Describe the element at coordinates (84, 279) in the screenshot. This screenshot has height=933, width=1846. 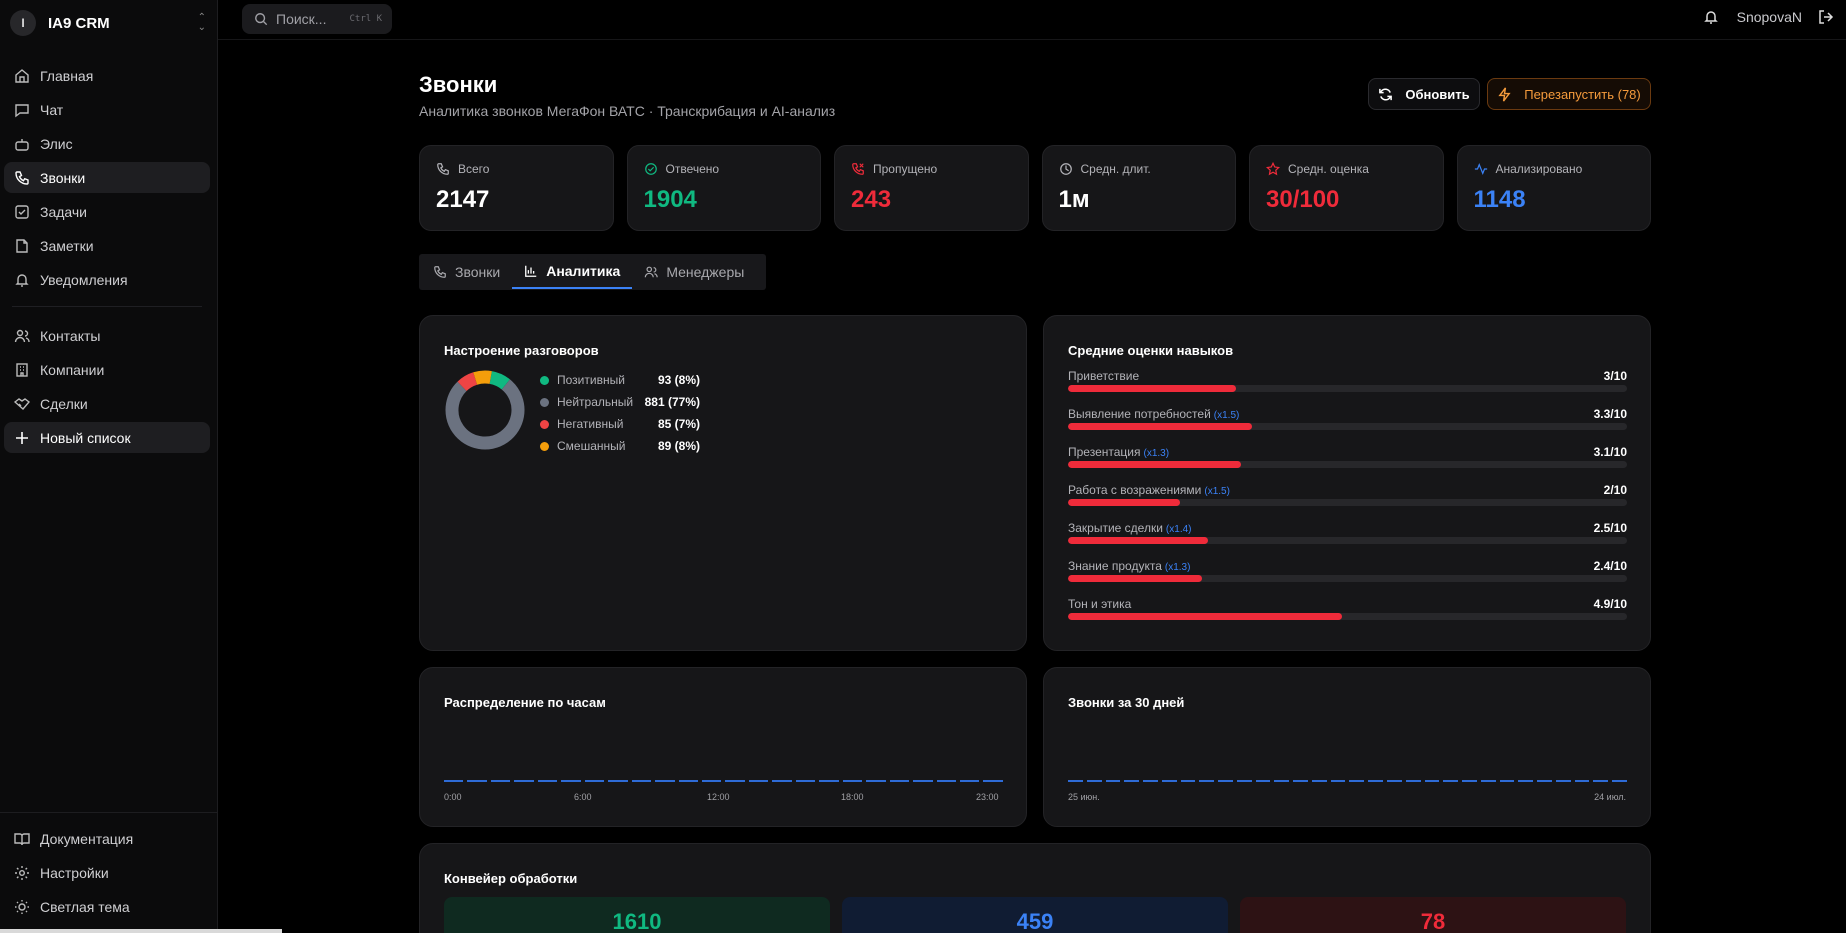
I see `sidebar-item-label: Уведомления` at that location.